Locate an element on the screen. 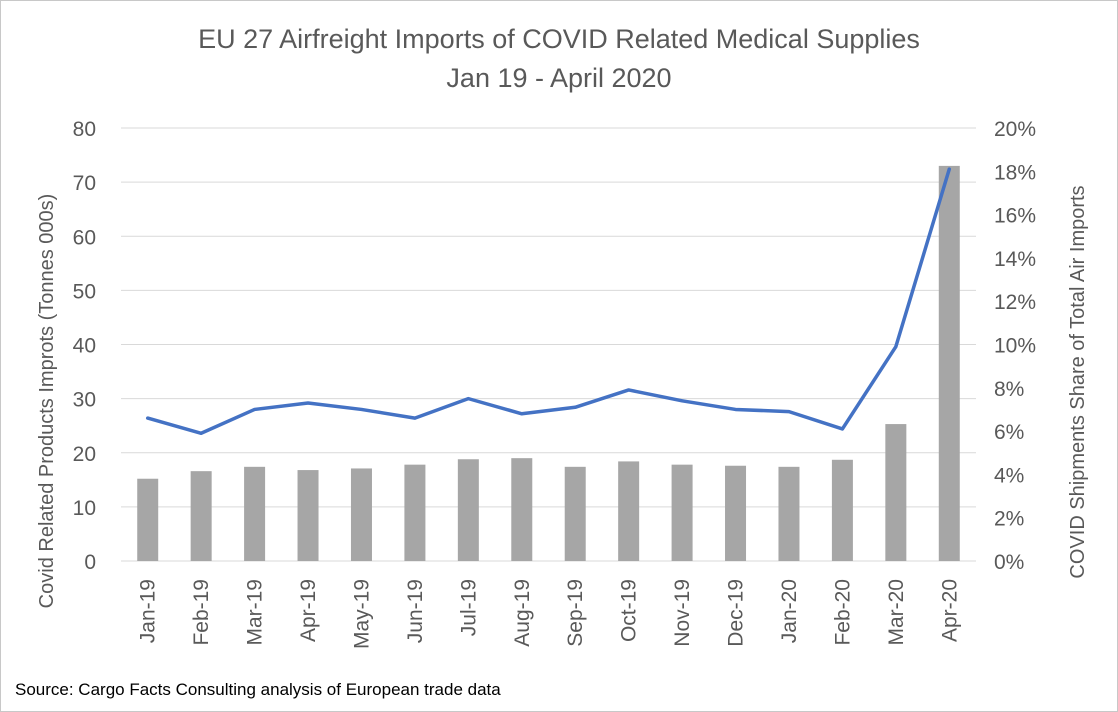 The height and width of the screenshot is (712, 1118). right-tick-label: 0% is located at coordinates (1009, 562).